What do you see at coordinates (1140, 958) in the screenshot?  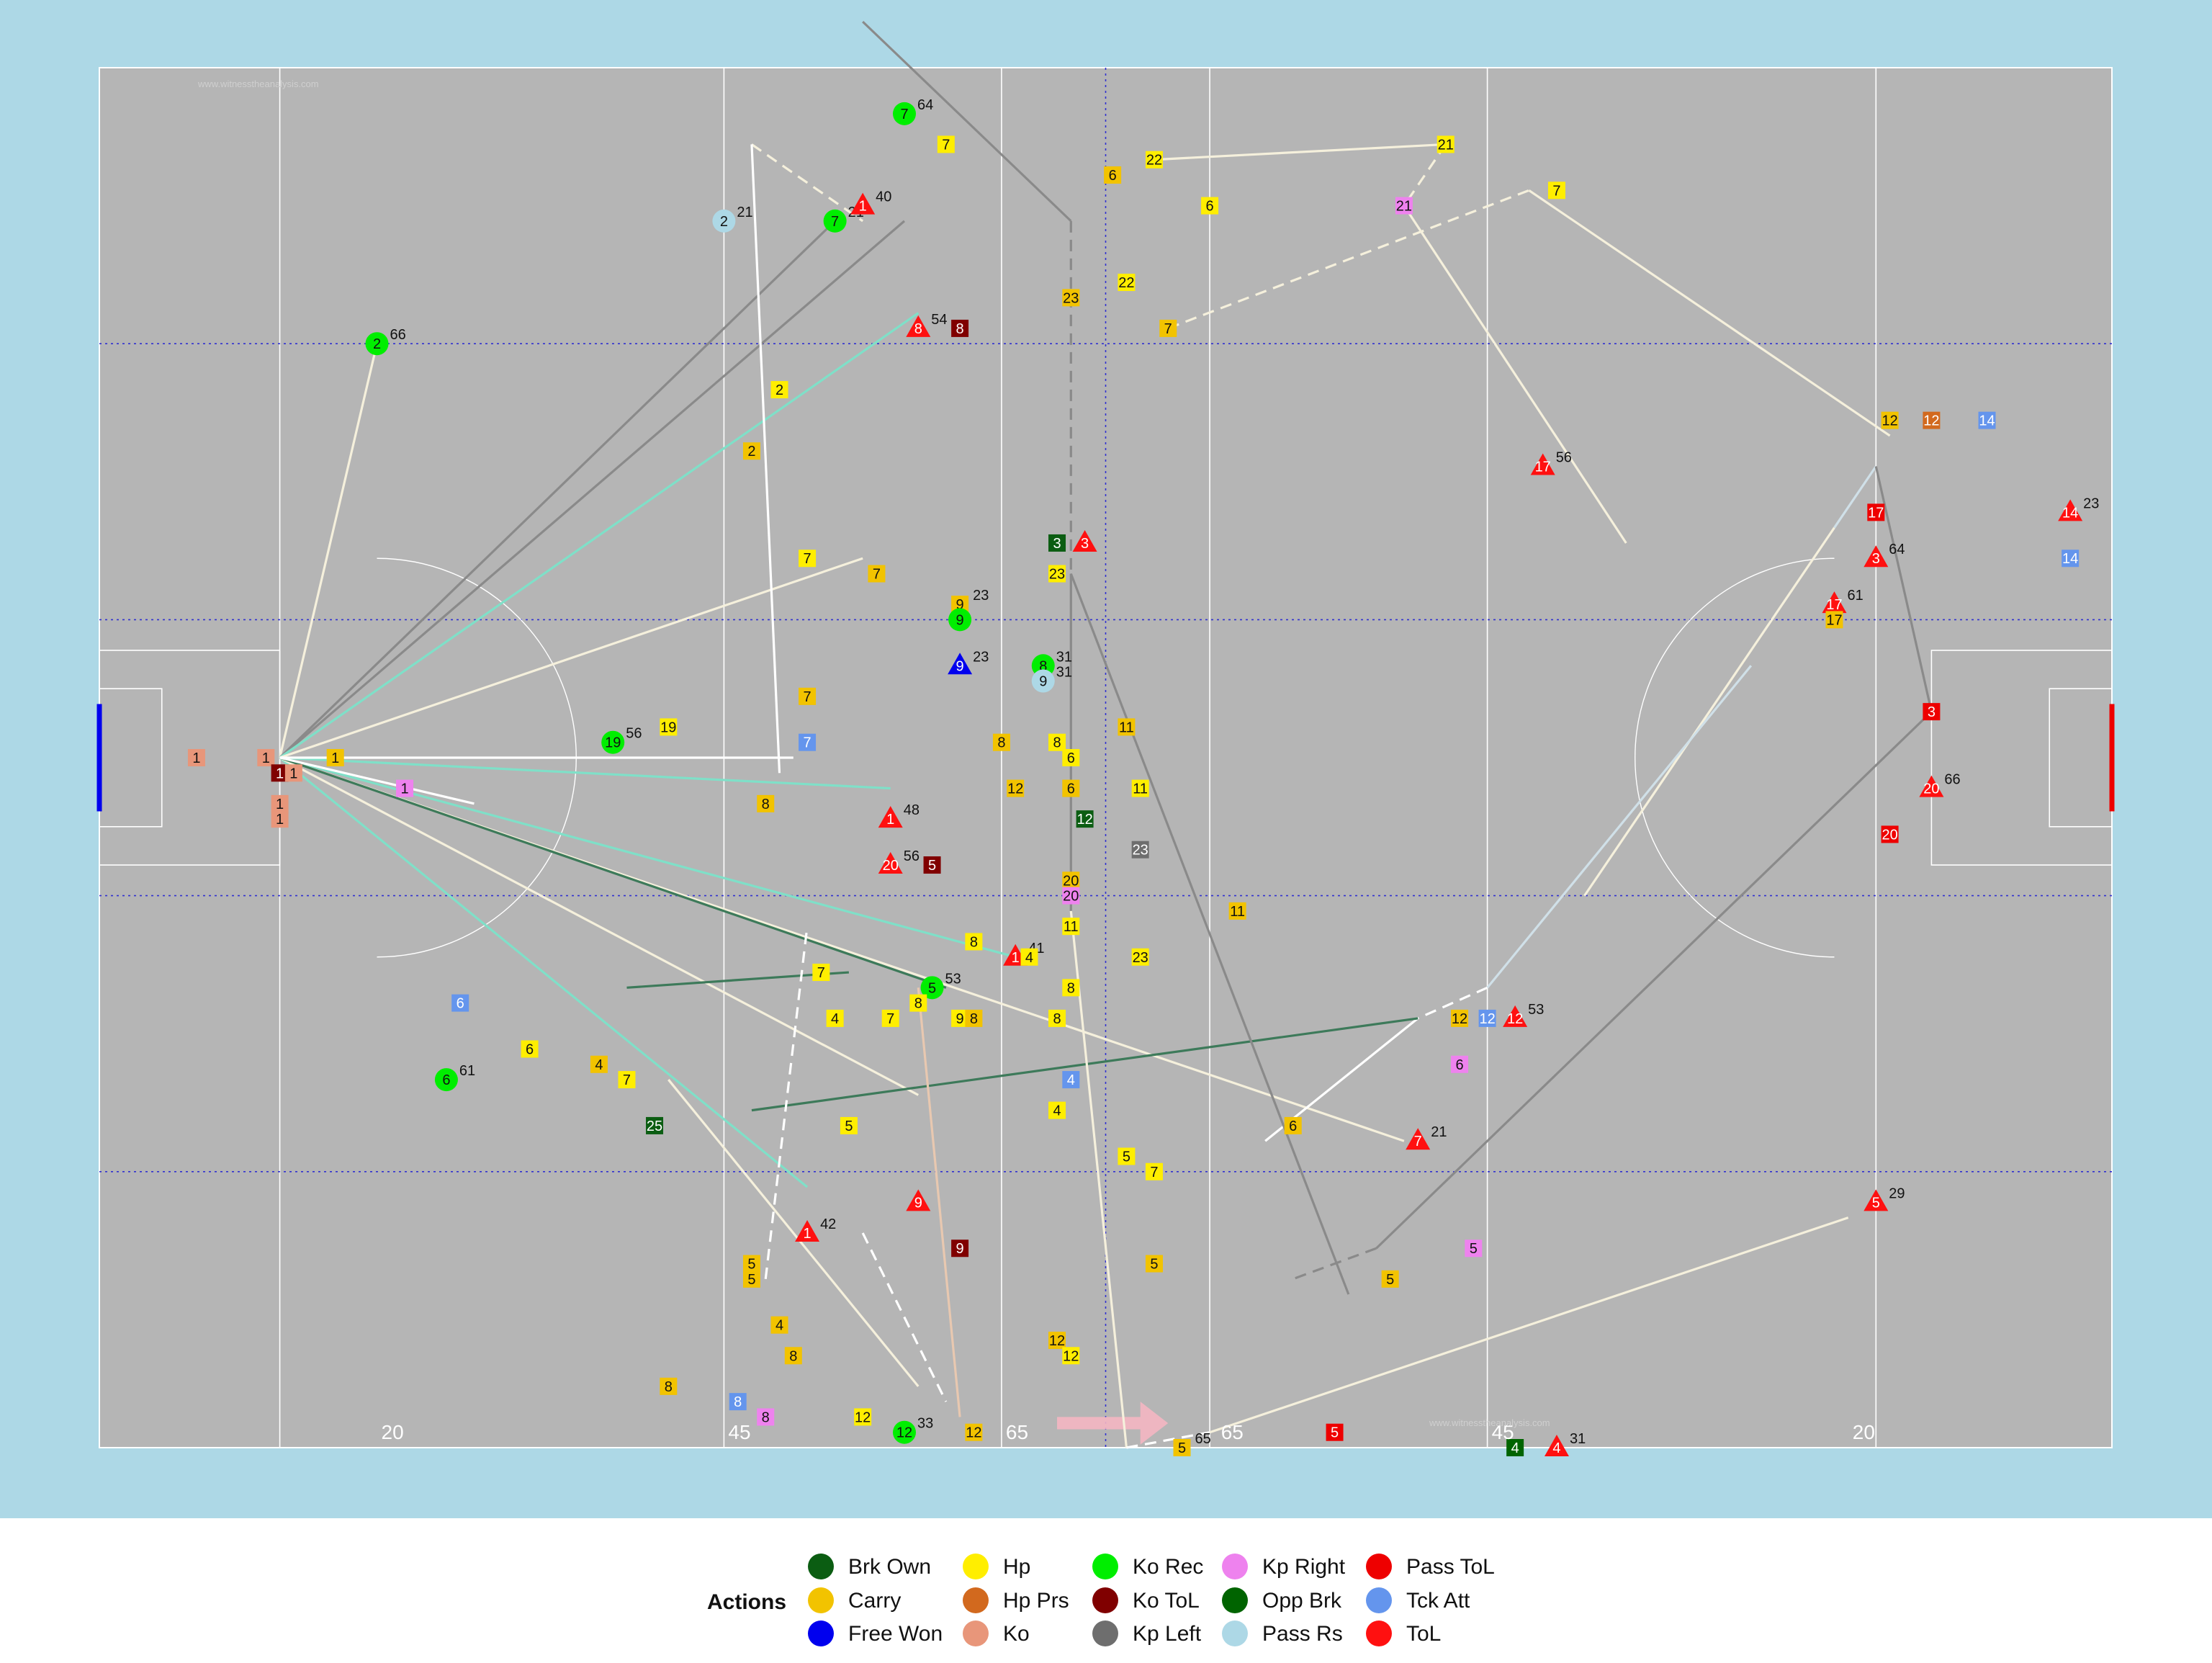 I see `point-label: 23` at bounding box center [1140, 958].